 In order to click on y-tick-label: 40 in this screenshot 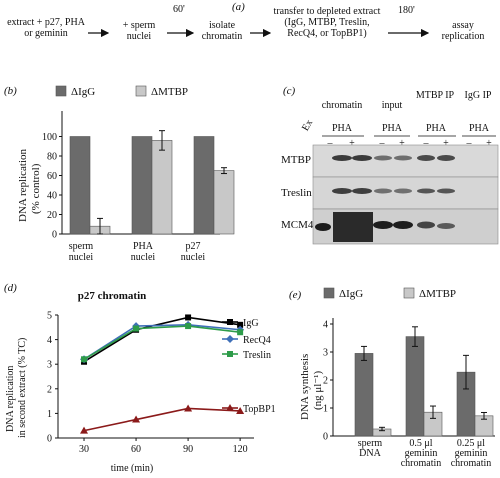, I will do `click(52, 196)`.